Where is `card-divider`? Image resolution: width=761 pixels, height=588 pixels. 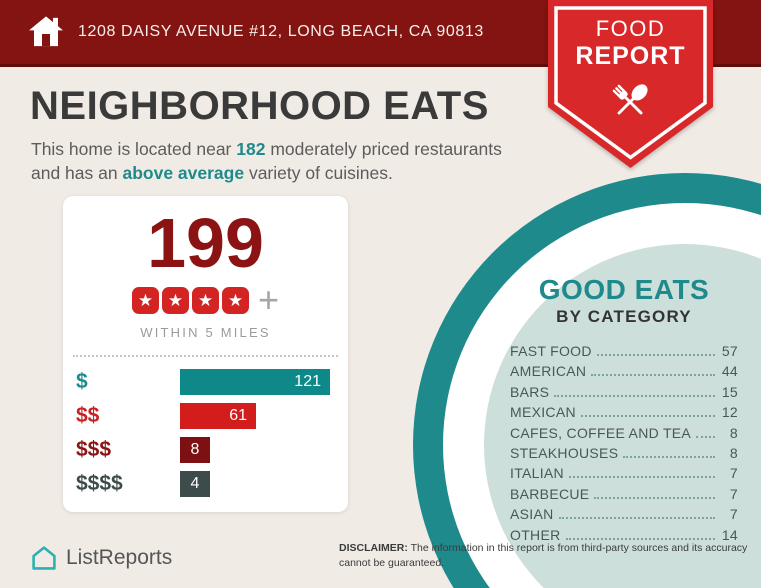
card-divider is located at coordinates (205, 356).